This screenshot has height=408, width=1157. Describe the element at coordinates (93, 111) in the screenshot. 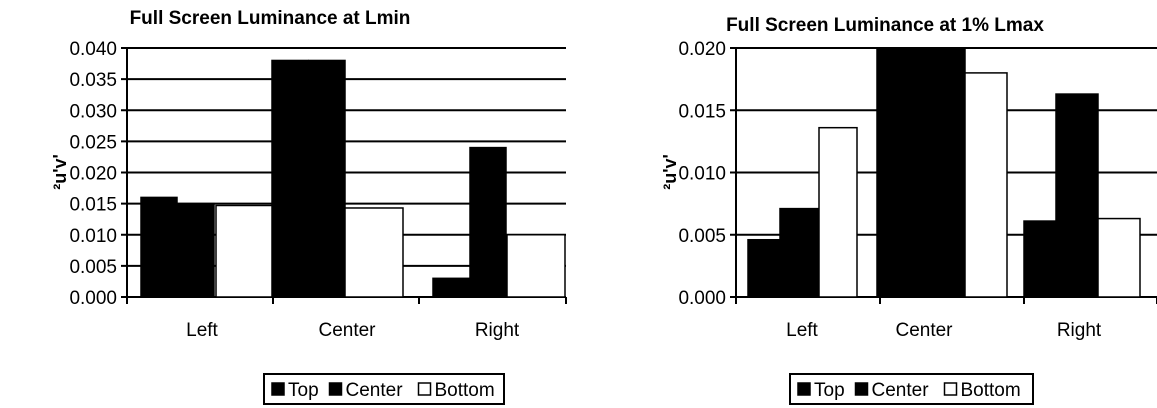

I see `y-tick-label: 0.030` at that location.